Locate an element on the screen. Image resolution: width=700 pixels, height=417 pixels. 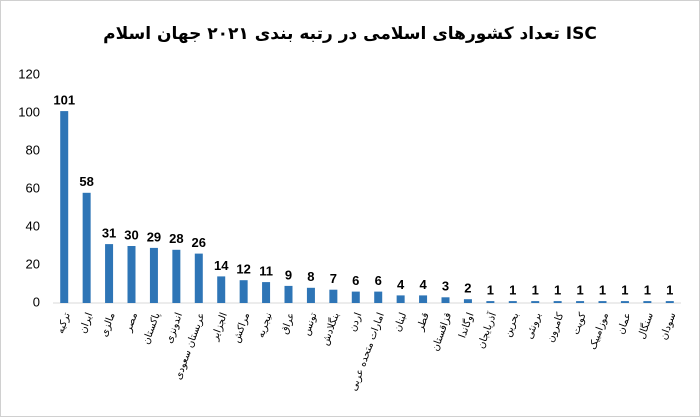
value-label: 14 is located at coordinates (221, 265).